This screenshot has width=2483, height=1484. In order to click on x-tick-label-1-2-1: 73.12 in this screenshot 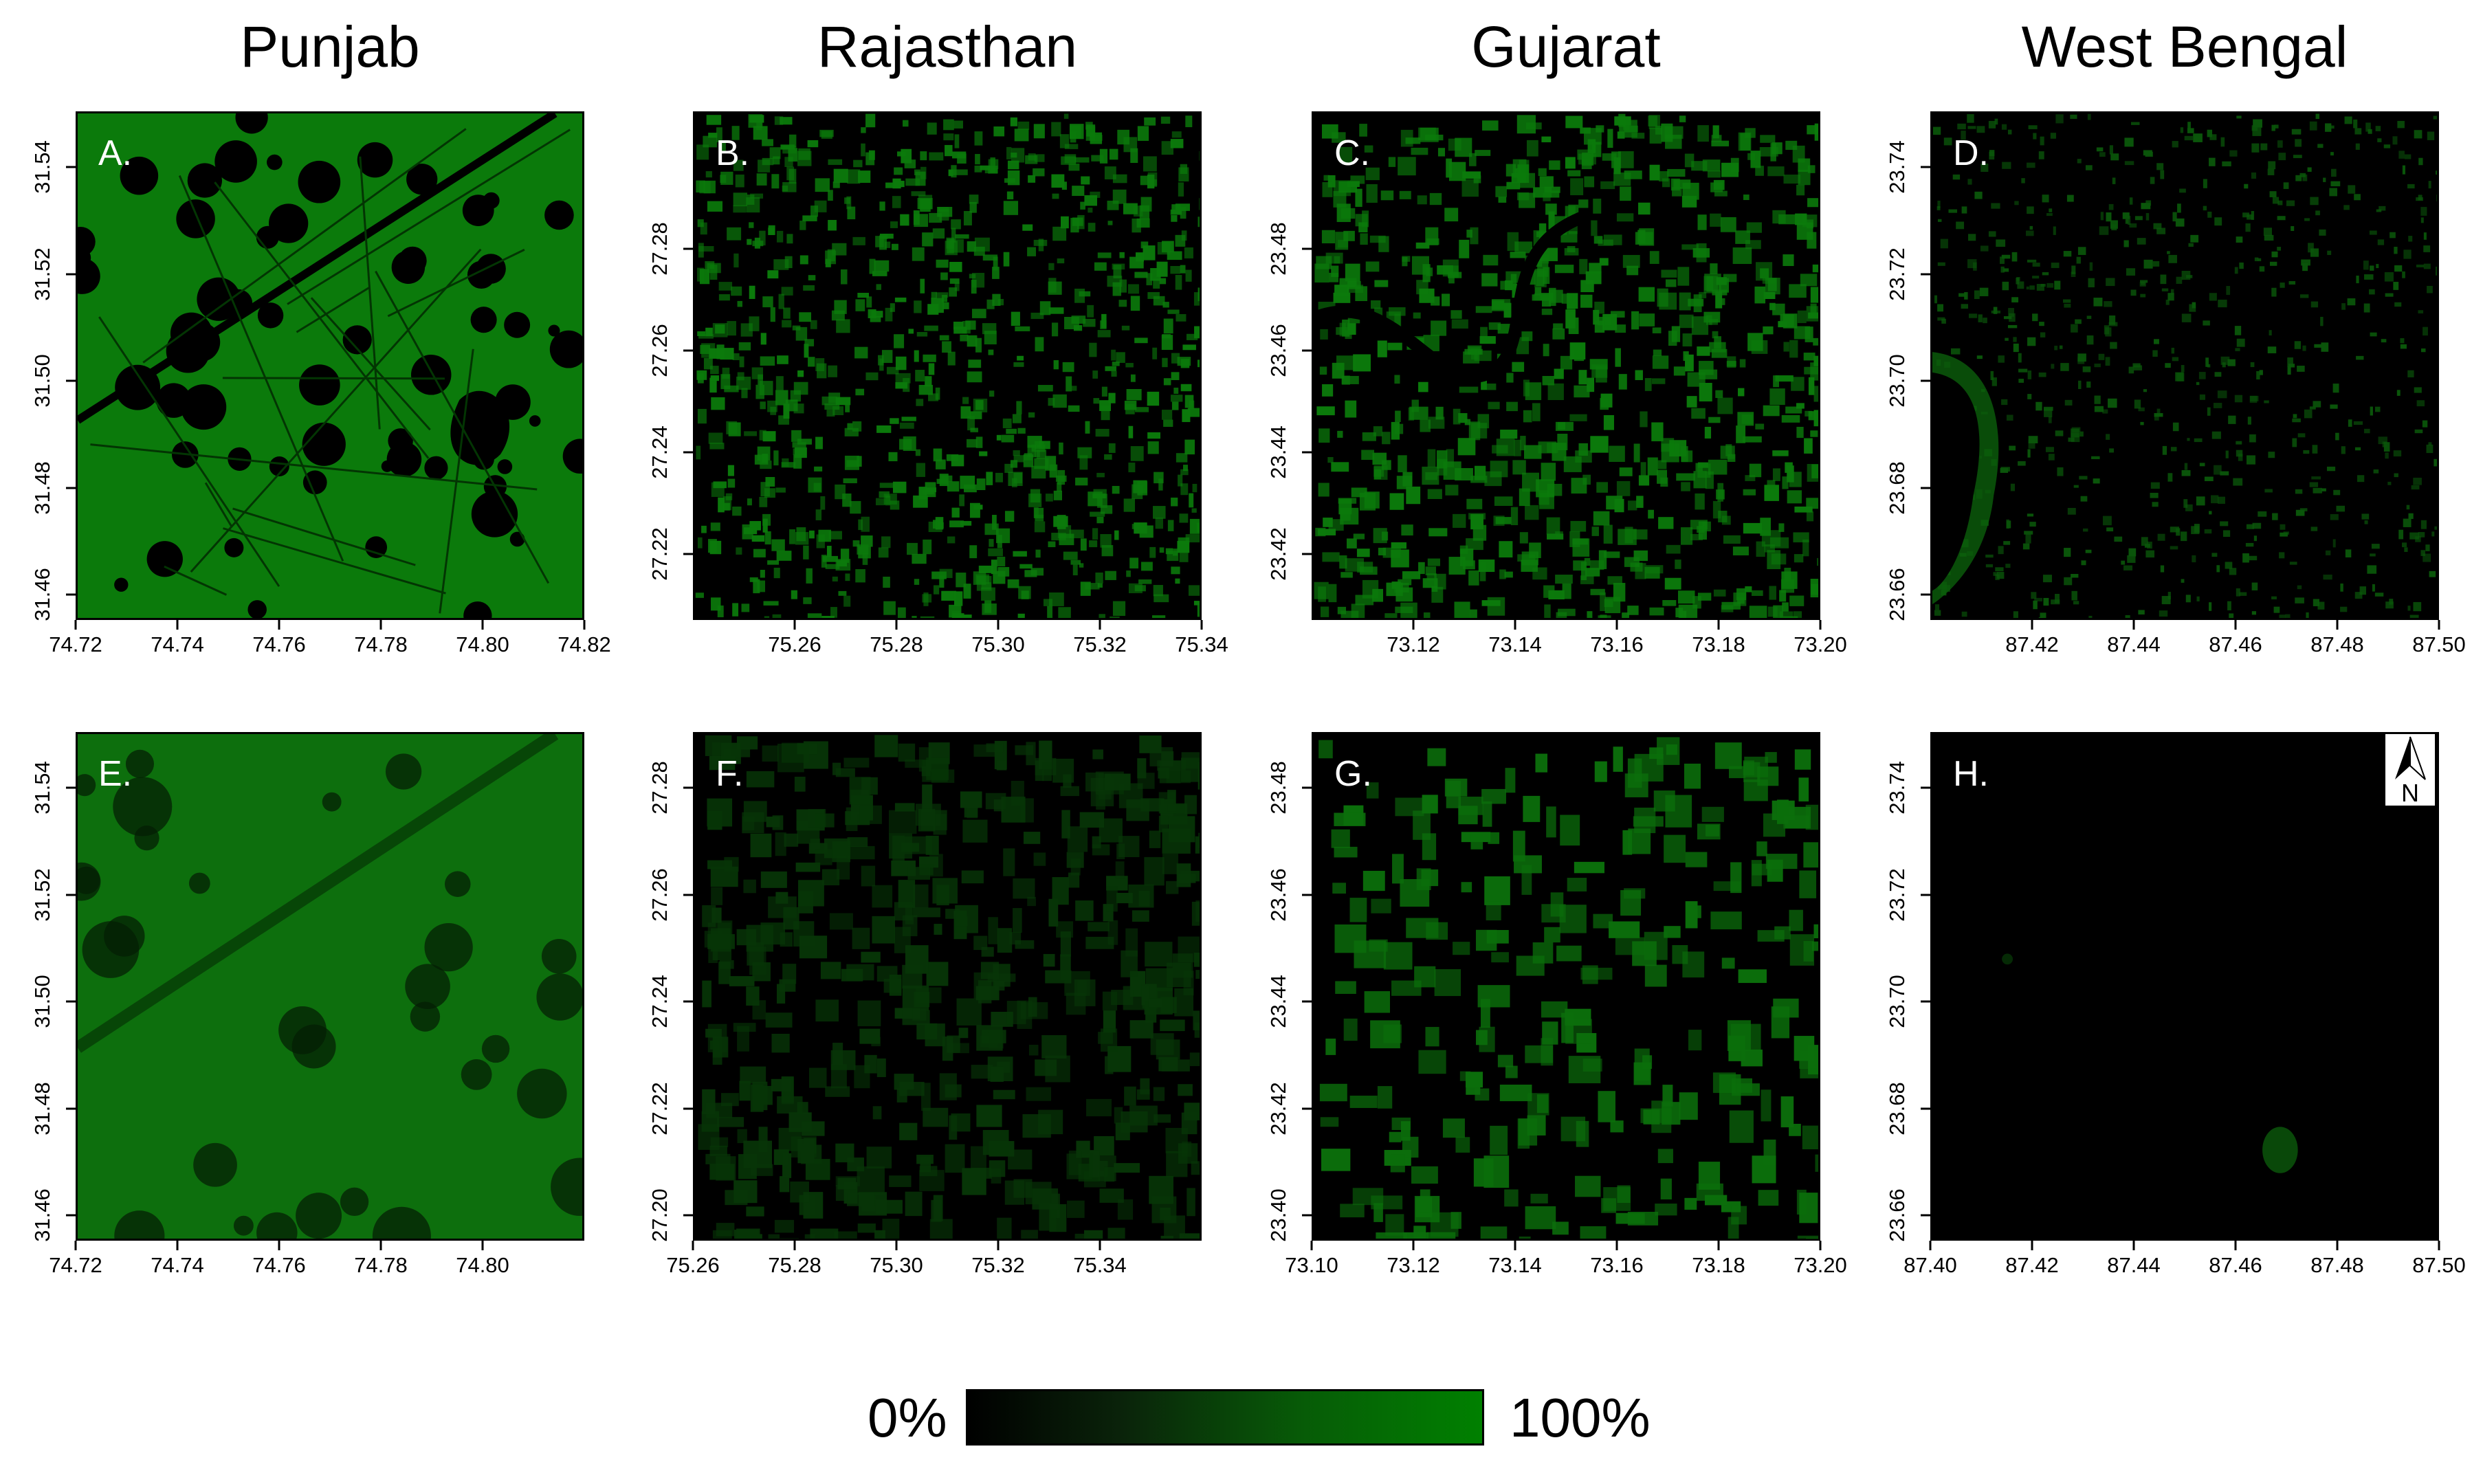, I will do `click(1414, 1265)`.